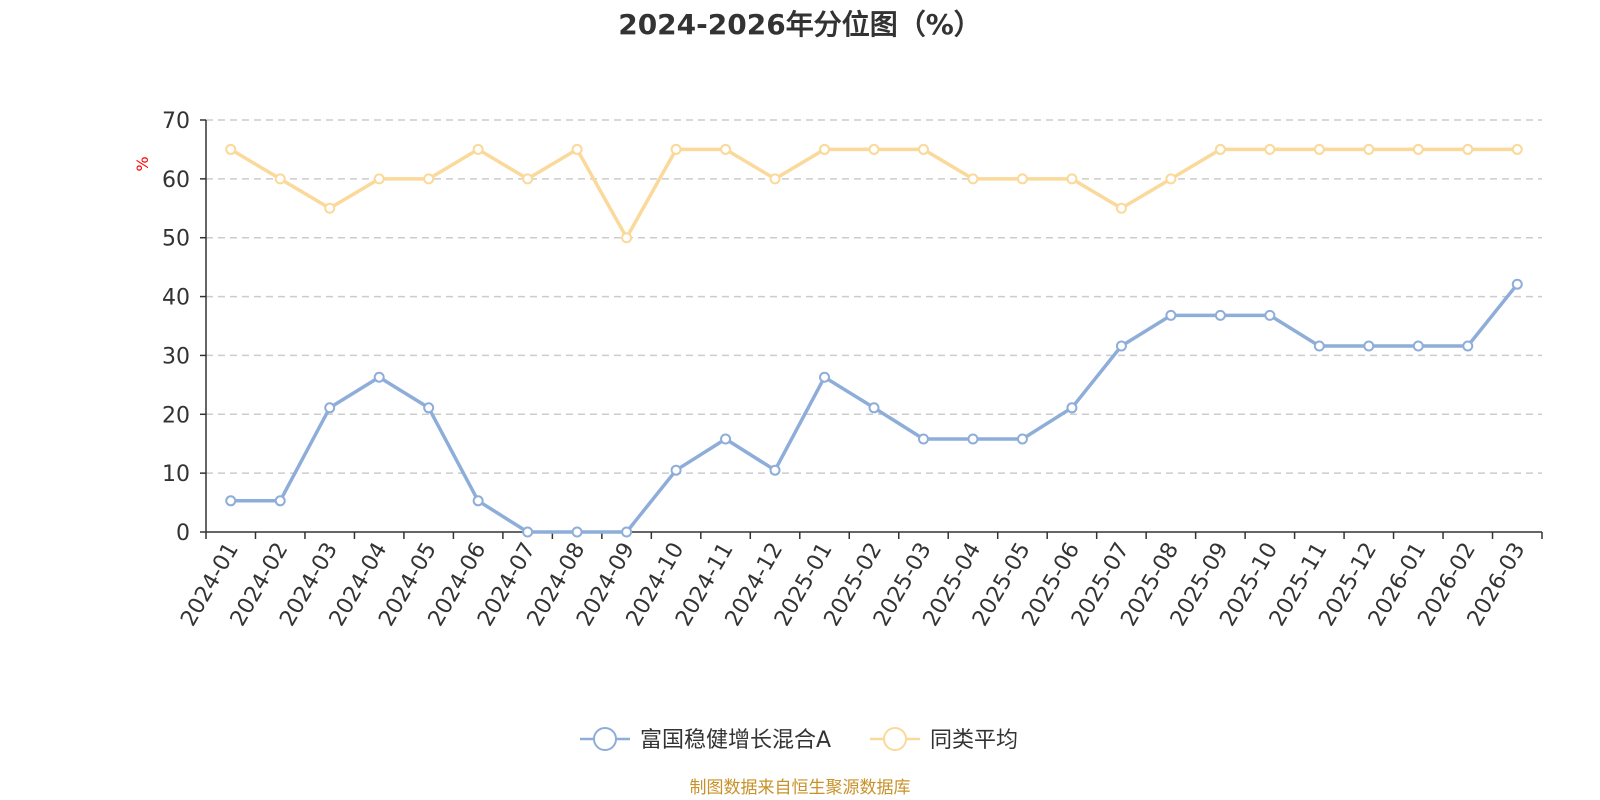  I want to click on y-tick-label: 50, so click(176, 239).